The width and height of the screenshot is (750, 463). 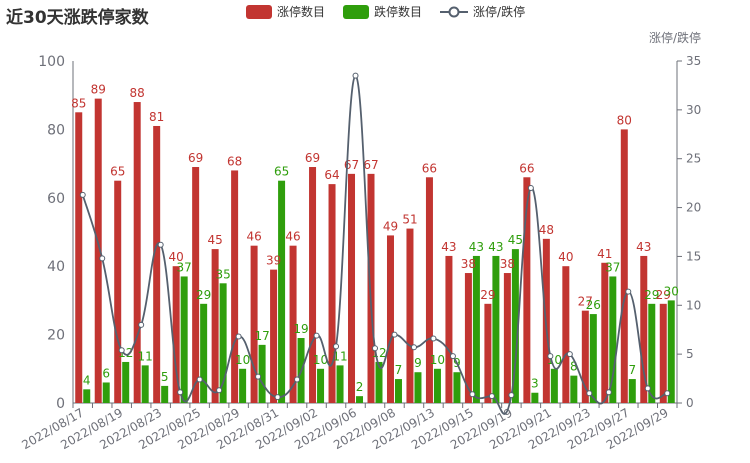 I want to click on data-label-limit-down: 26, so click(x=593, y=305).